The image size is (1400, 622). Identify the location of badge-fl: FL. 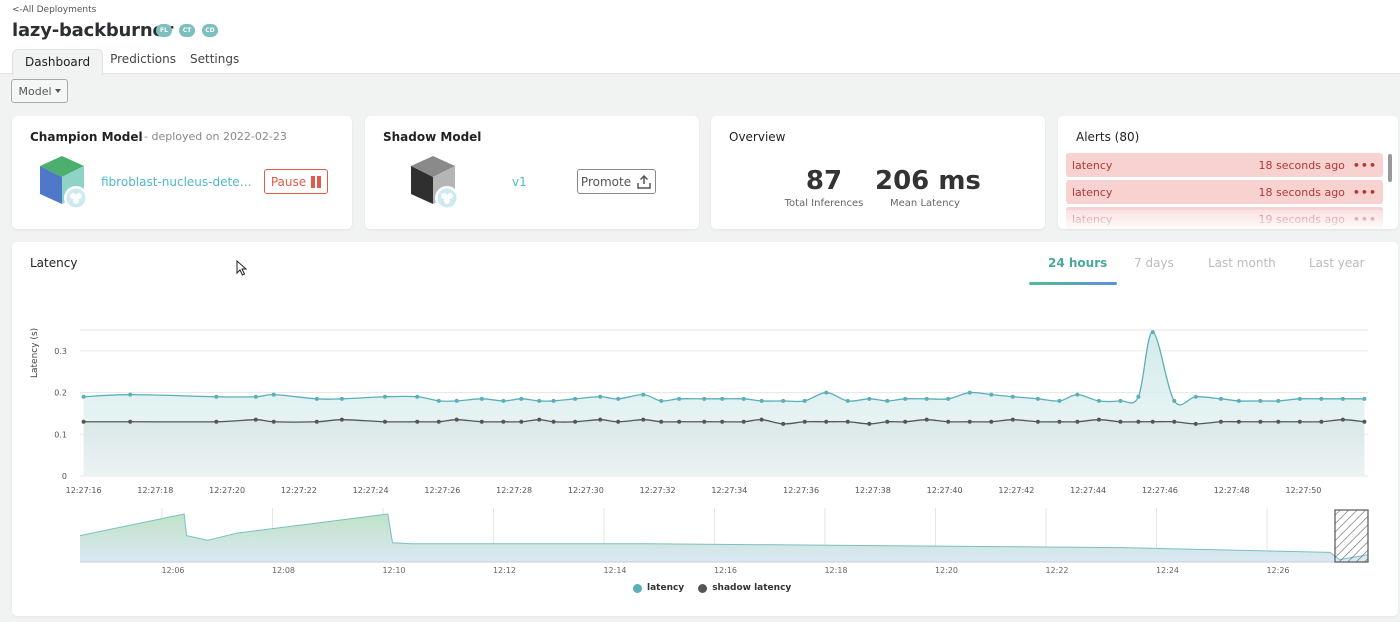
(164, 30).